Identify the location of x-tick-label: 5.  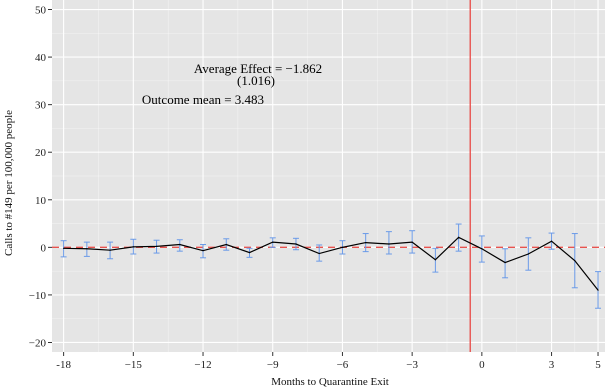
(598, 365).